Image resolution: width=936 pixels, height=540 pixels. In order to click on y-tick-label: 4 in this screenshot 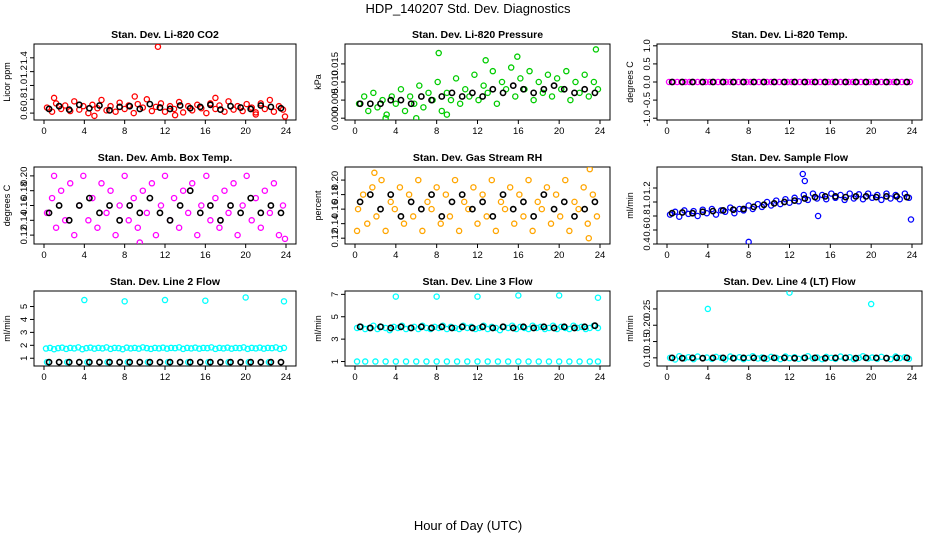, I will do `click(24, 319)`.